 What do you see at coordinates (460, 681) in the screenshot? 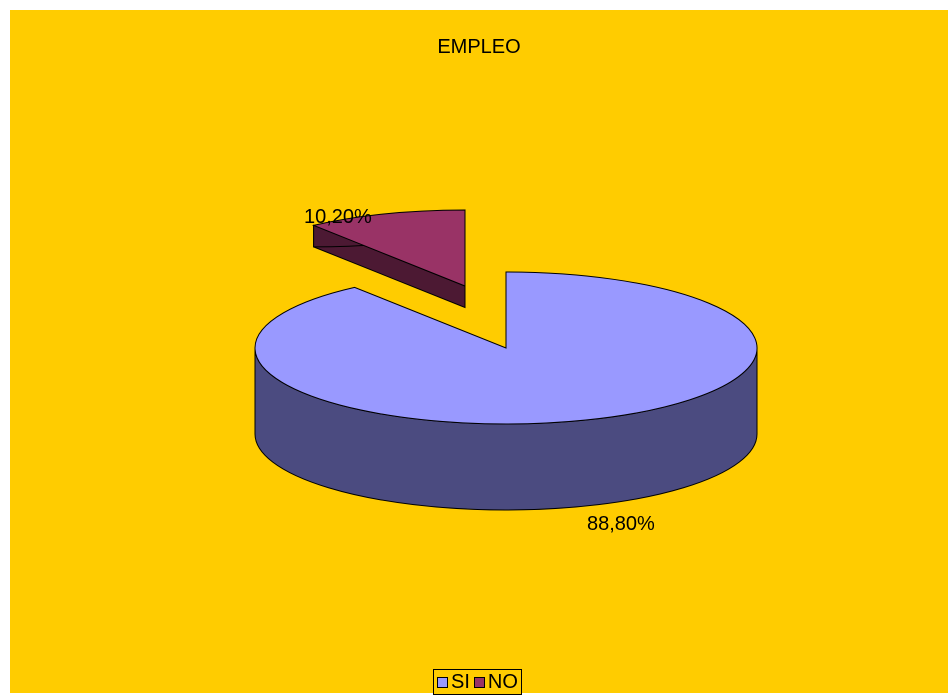
I see `legend-label-si: SI` at bounding box center [460, 681].